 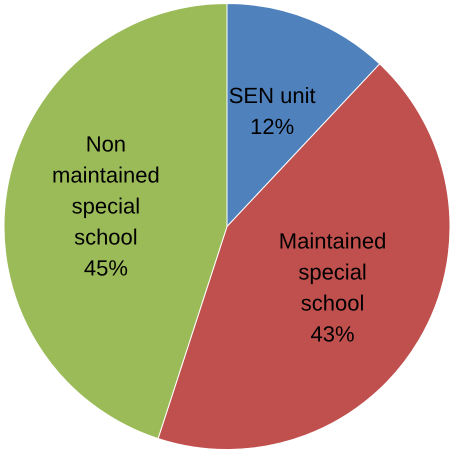 I want to click on slice-label: Non maintained special school, so click(x=106, y=190).